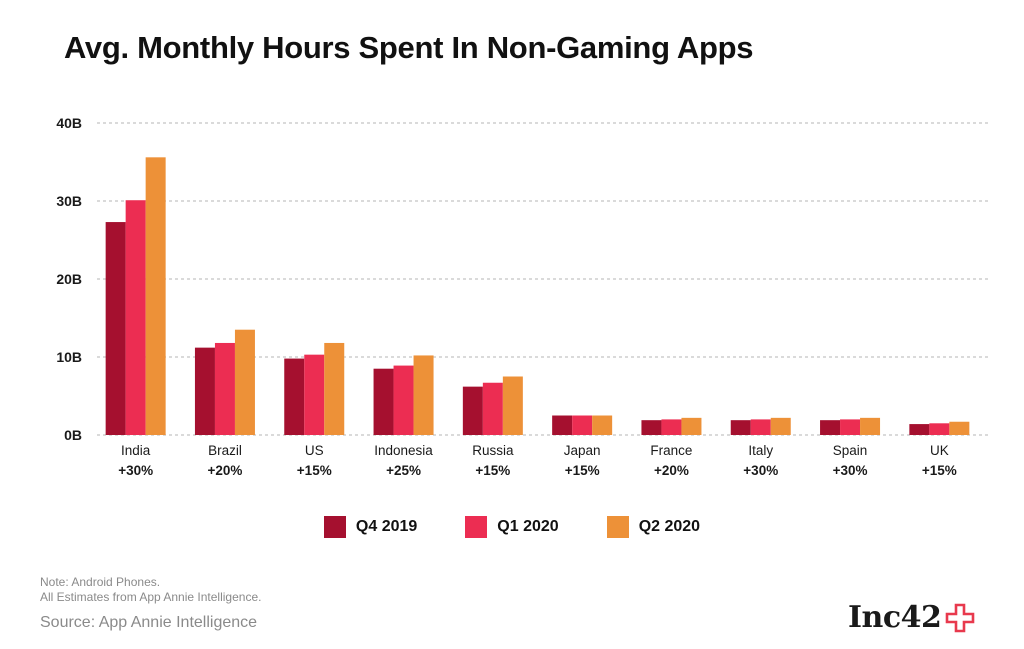  Describe the element at coordinates (780, 426) in the screenshot. I see `bar-italy-q2-2020` at that location.